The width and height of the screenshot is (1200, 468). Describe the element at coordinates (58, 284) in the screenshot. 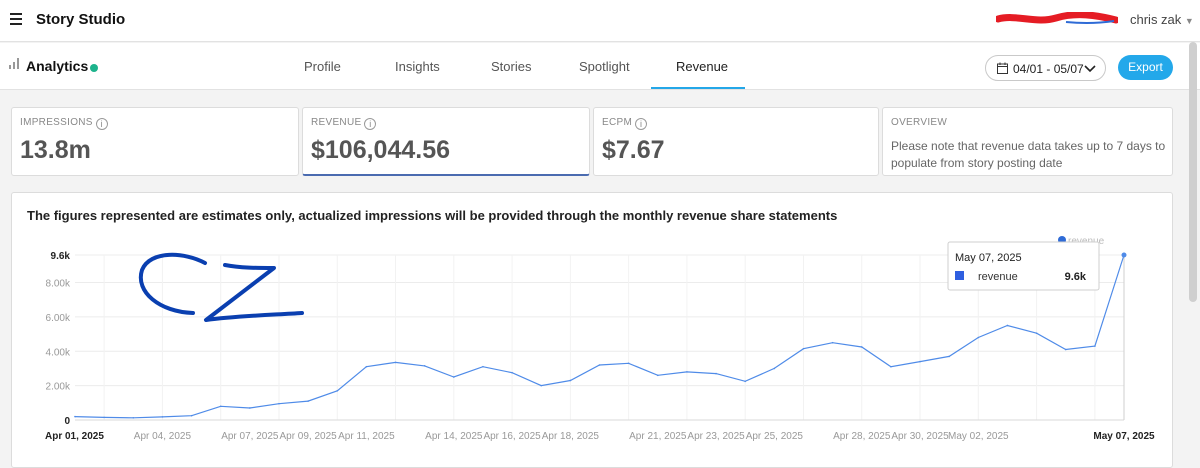

I see `y-tick-label: 8.00k` at that location.